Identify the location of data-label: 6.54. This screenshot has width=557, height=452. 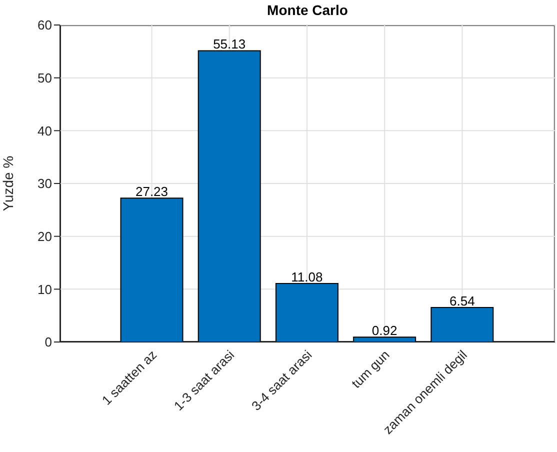
(462, 300).